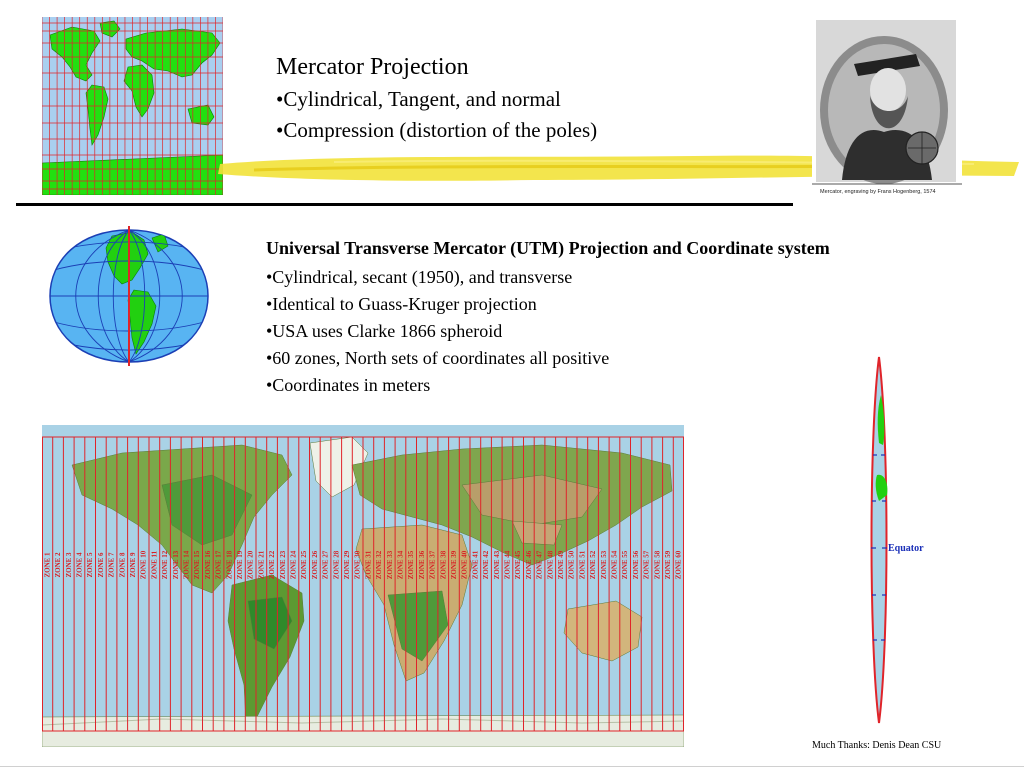 This screenshot has height=768, width=1024. Describe the element at coordinates (368, 564) in the screenshot. I see `utm-zone-label: ZONE 31` at that location.